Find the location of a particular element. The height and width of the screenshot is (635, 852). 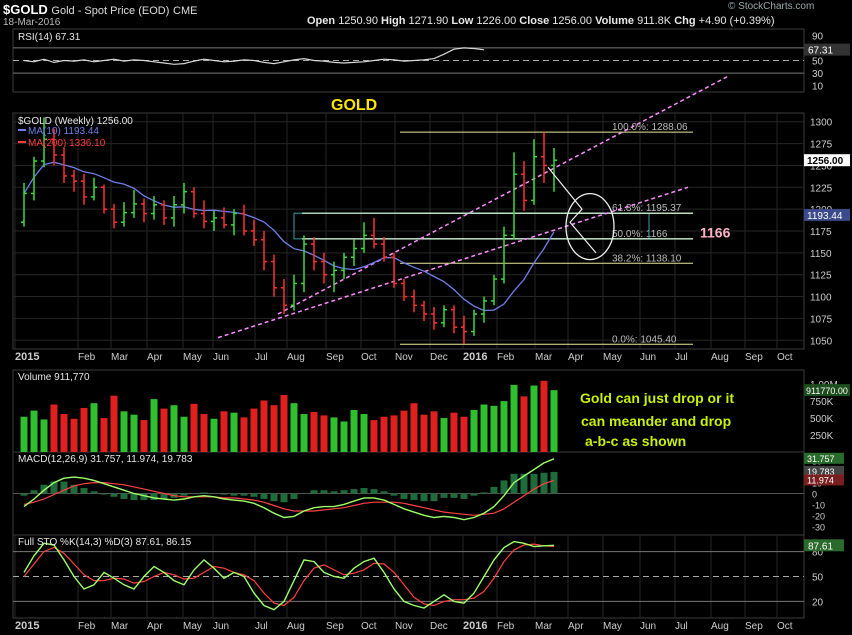

macd-signal-line is located at coordinates (289, 497).